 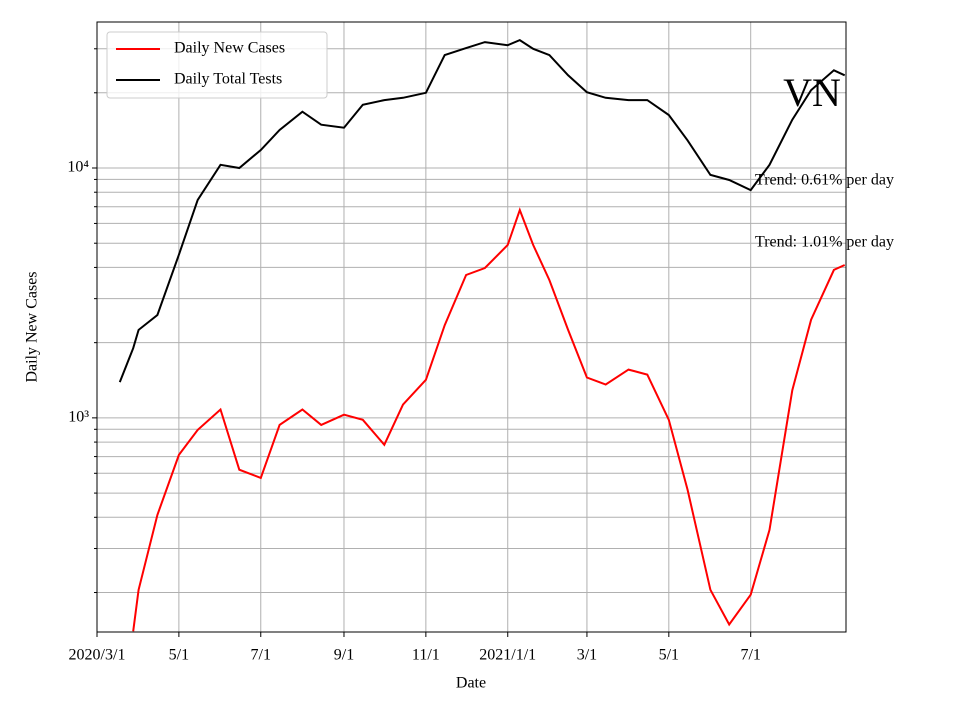 What do you see at coordinates (229, 48) in the screenshot?
I see `legend-label: Daily New Cases` at bounding box center [229, 48].